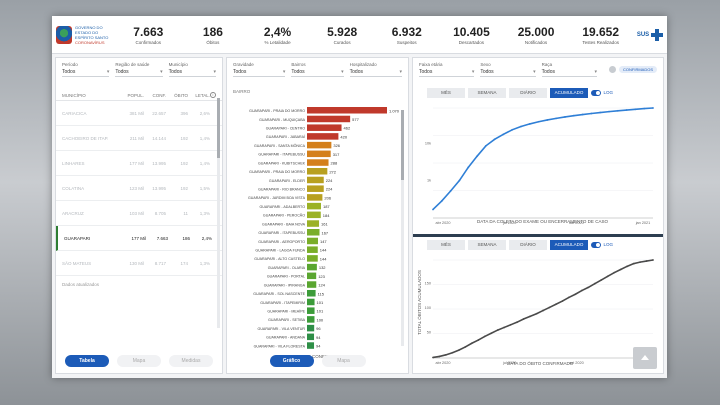  Describe the element at coordinates (602, 93) in the screenshot. I see `log-toggle: LOG` at that location.